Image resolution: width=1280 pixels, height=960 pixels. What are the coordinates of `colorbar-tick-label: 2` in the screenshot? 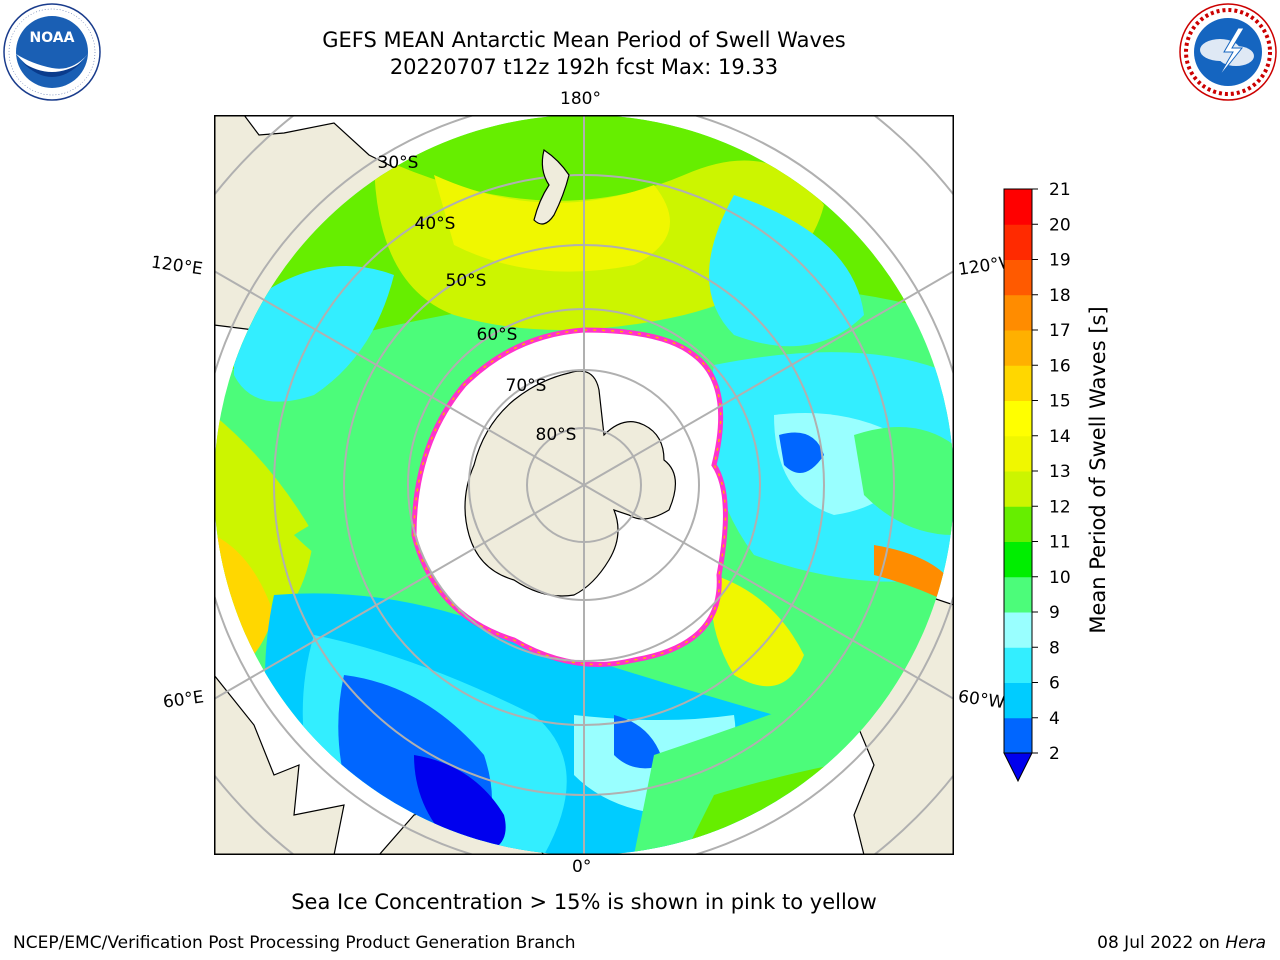 It's located at (1054, 754).